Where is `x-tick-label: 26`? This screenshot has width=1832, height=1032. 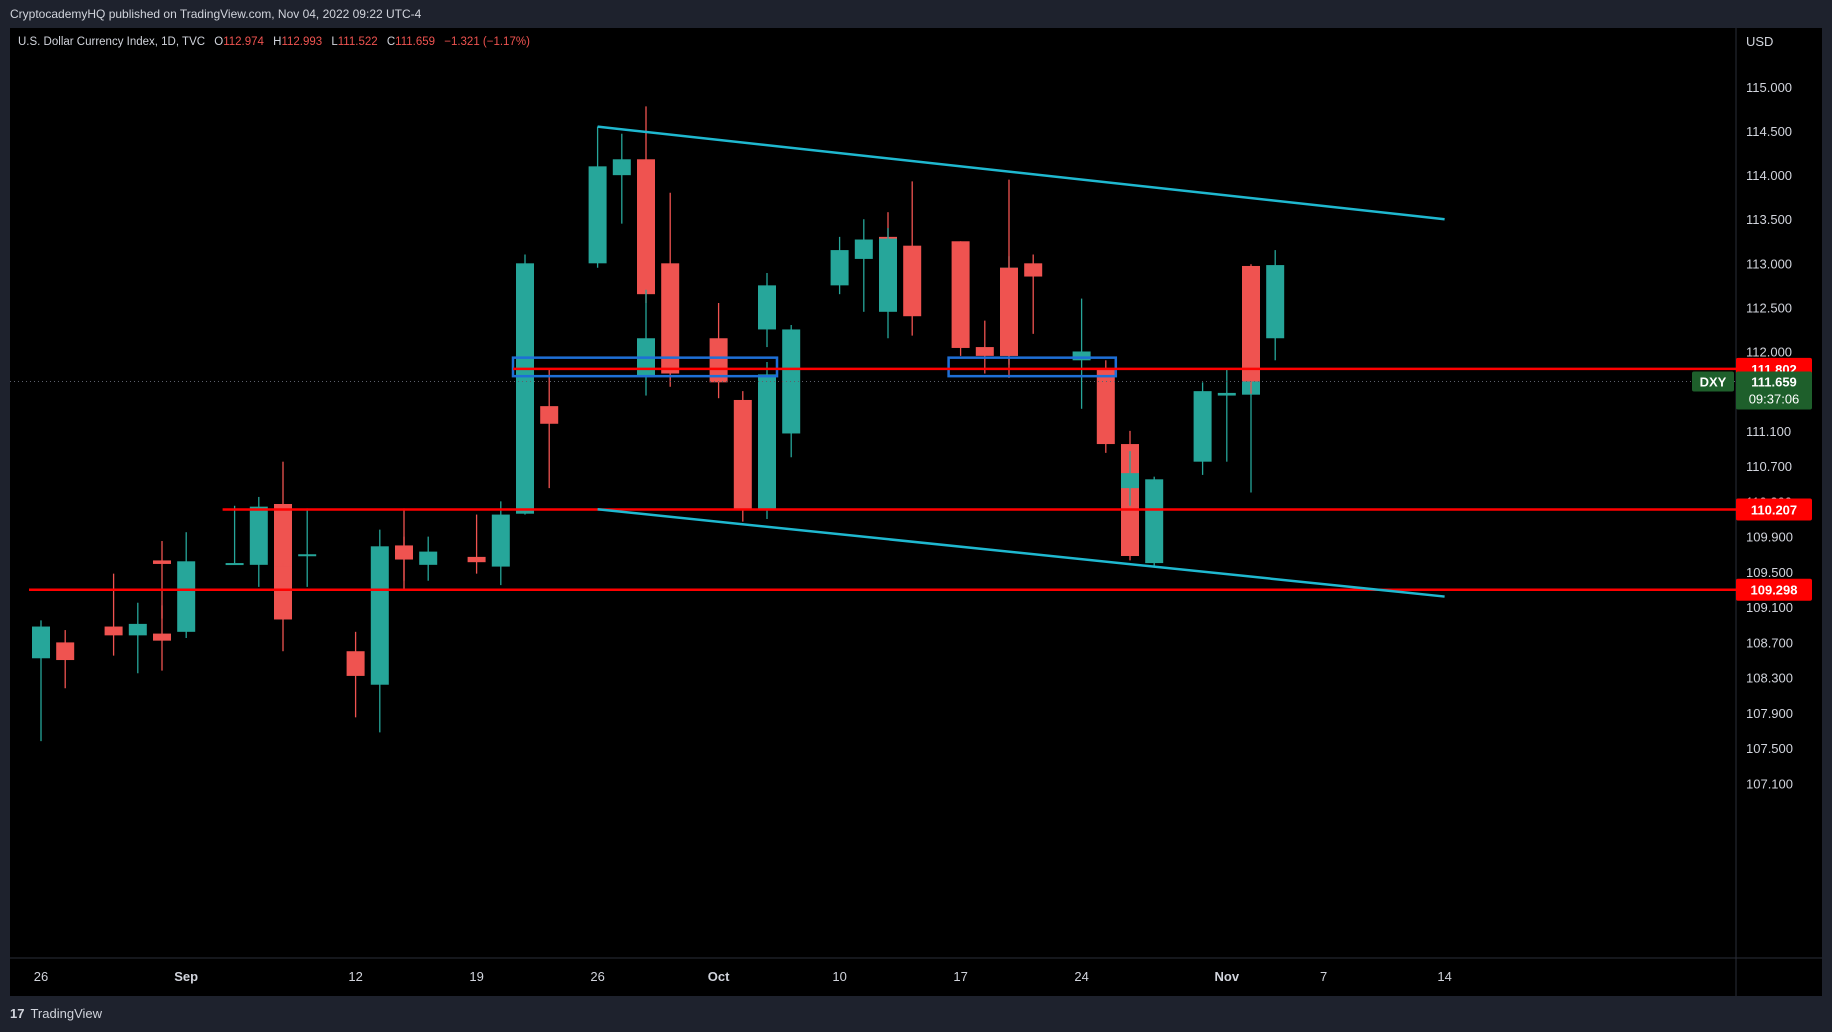 x-tick-label: 26 is located at coordinates (597, 976).